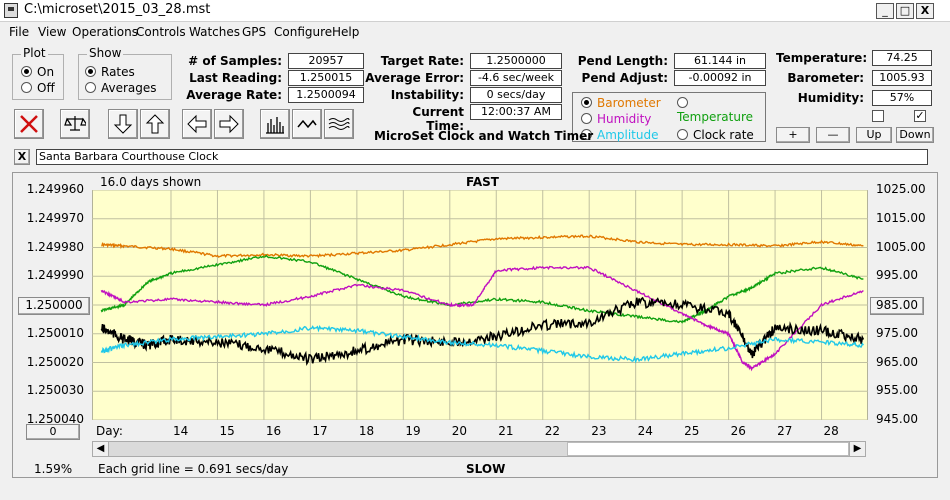 The width and height of the screenshot is (950, 500). What do you see at coordinates (22, 157) in the screenshot?
I see `clear-clock-button: X` at bounding box center [22, 157].